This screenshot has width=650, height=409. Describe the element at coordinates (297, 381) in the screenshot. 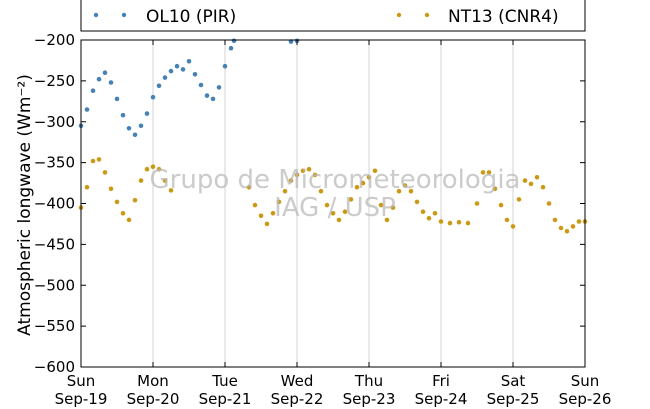

I see `x-tick-label-weekday: Wed` at that location.